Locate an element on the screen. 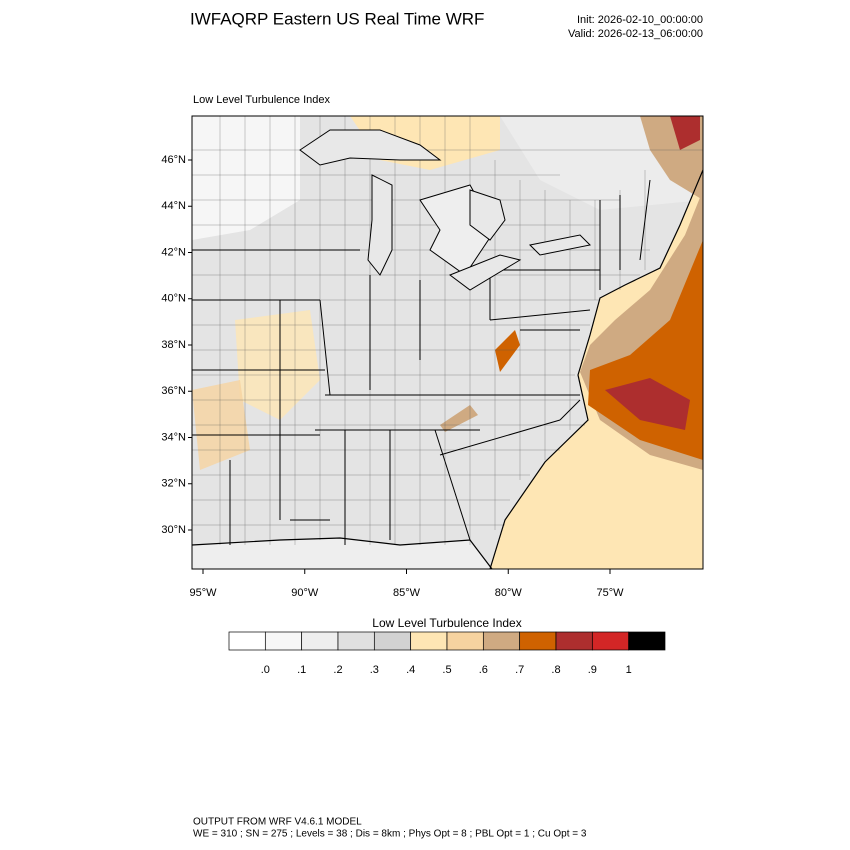 The width and height of the screenshot is (850, 850). lake-ontario is located at coordinates (560, 245).